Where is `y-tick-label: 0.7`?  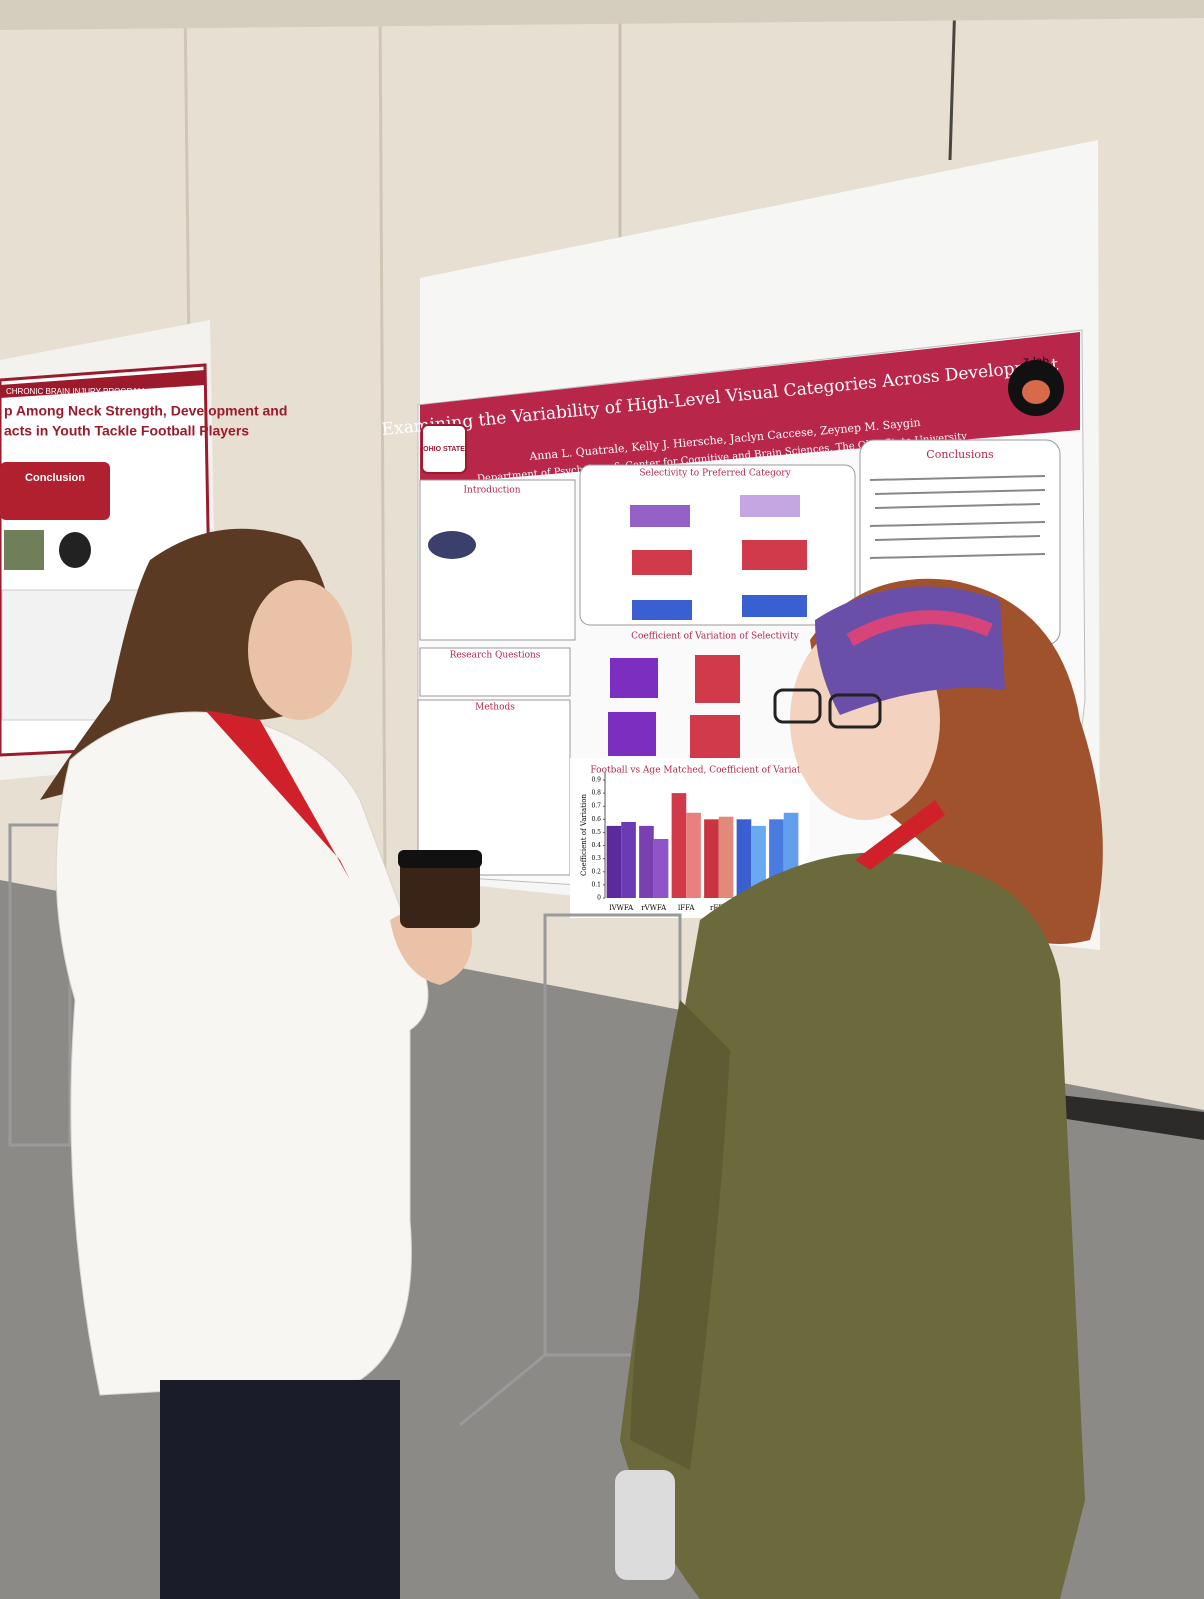 y-tick-label: 0.7 is located at coordinates (596, 806).